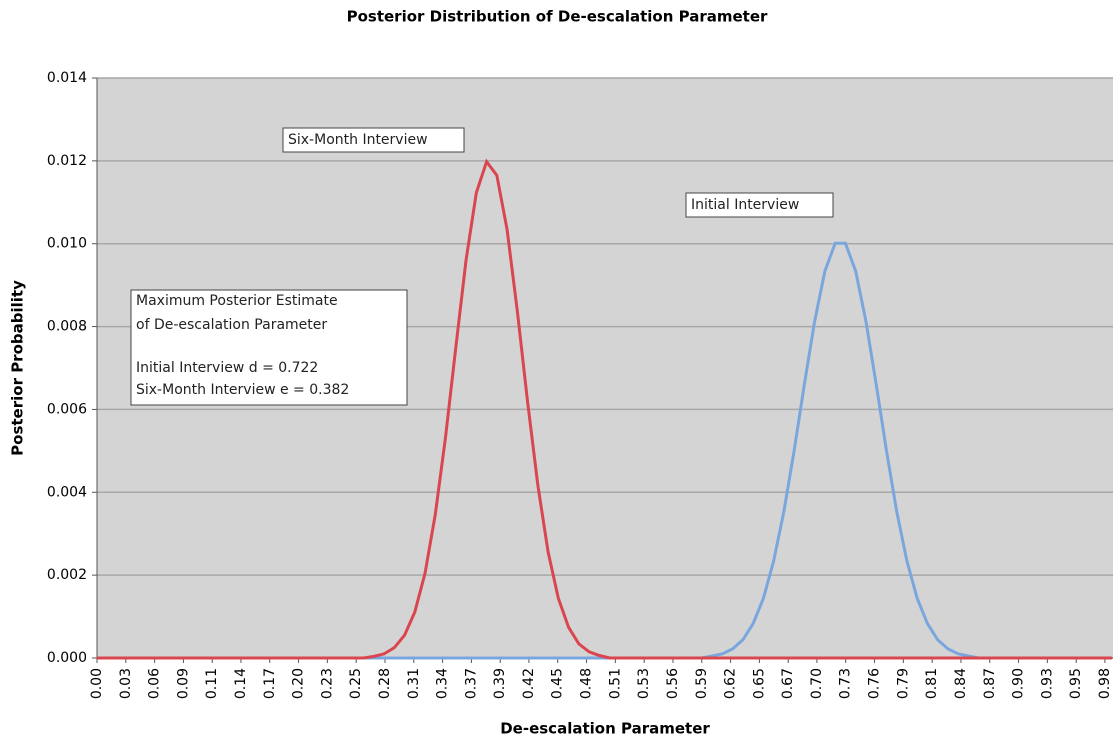 The image size is (1114, 742). What do you see at coordinates (846, 683) in the screenshot?
I see `x-tick-label: 0.73` at bounding box center [846, 683].